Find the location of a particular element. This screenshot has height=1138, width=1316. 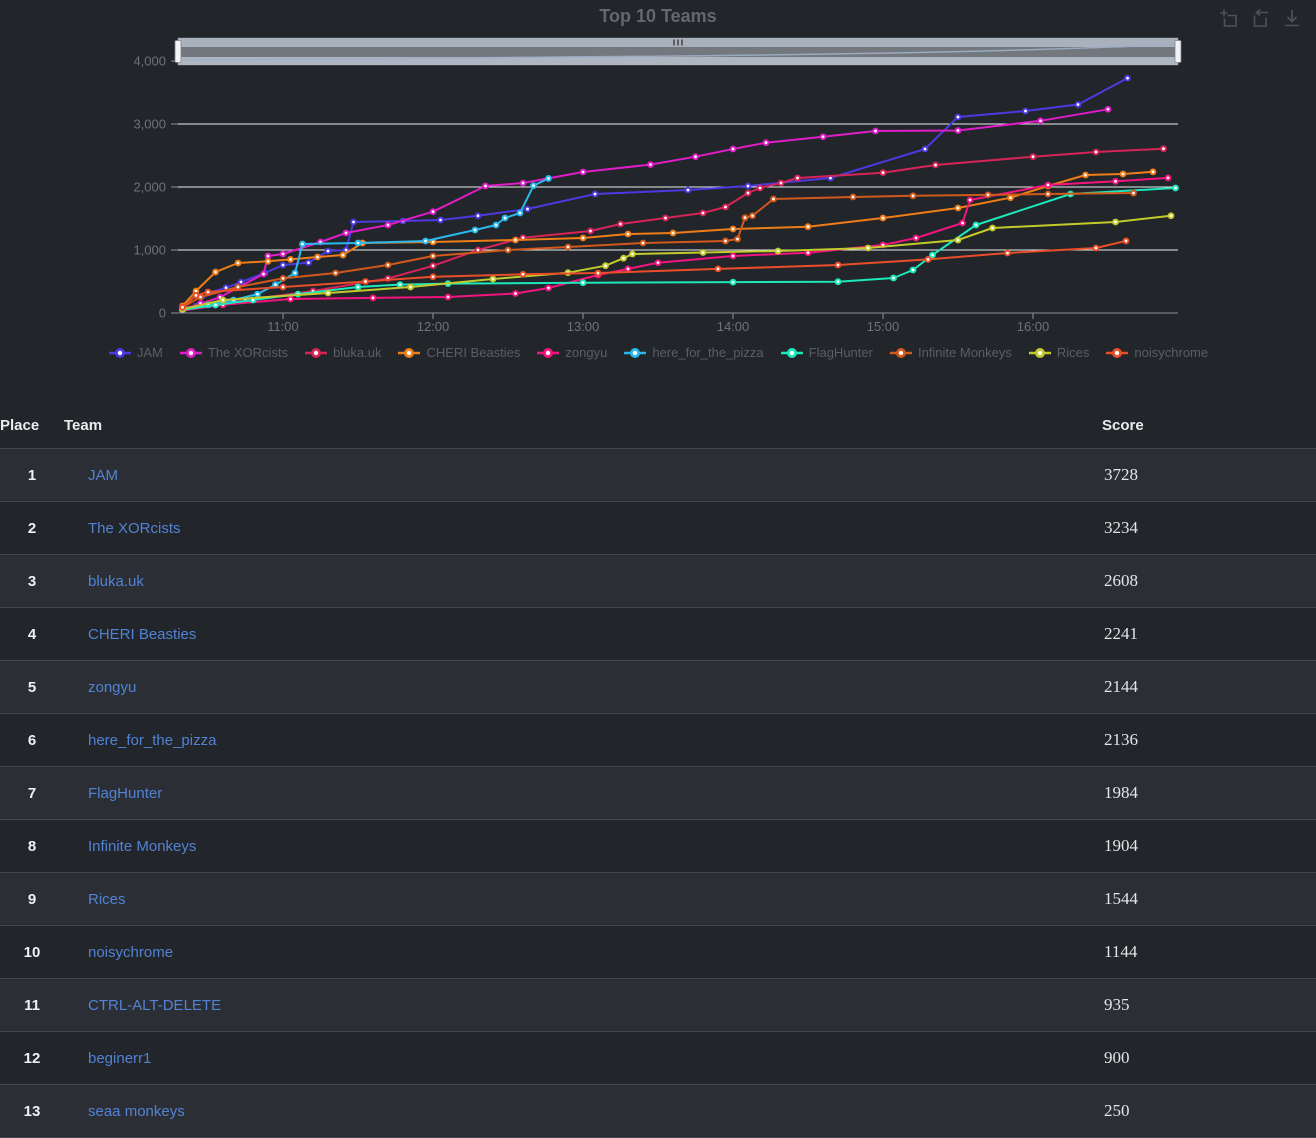

team-link: bluka.uk is located at coordinates (116, 581).